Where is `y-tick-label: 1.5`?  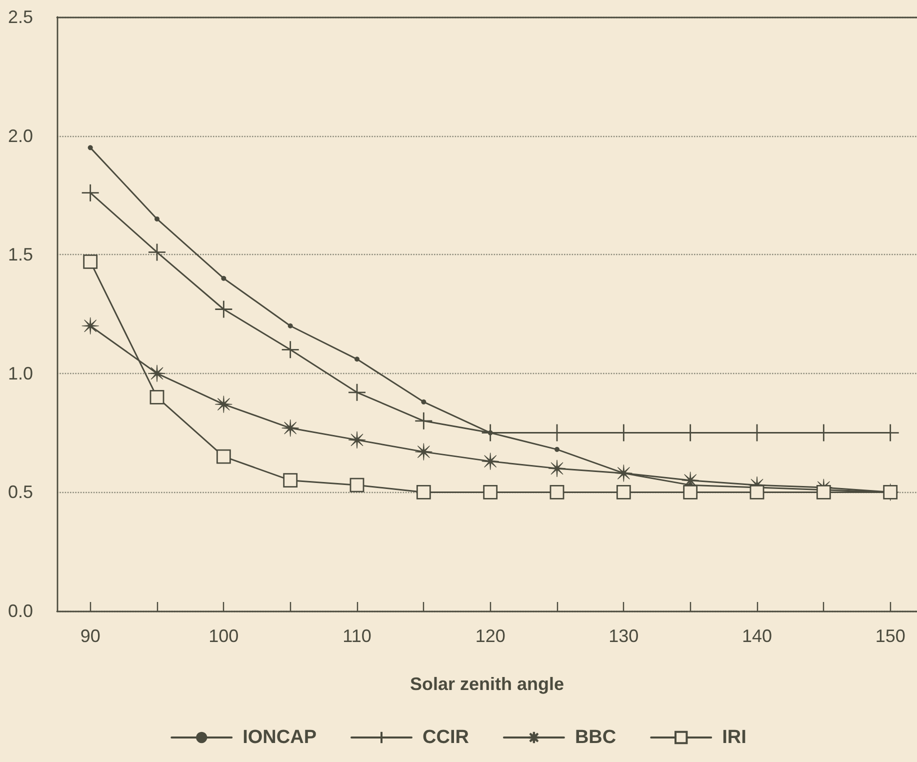
y-tick-label: 1.5 is located at coordinates (20, 254).